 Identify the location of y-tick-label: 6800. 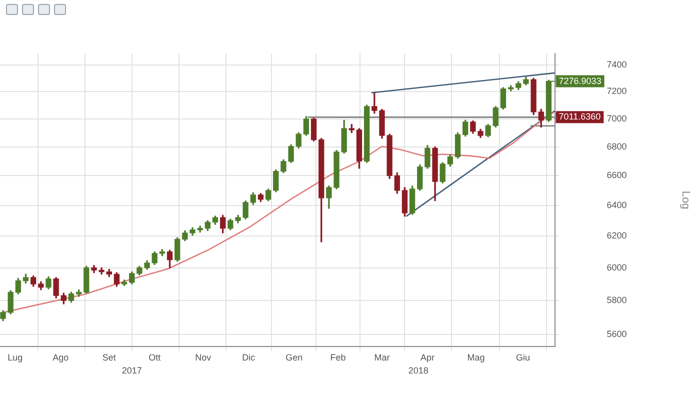
(616, 146).